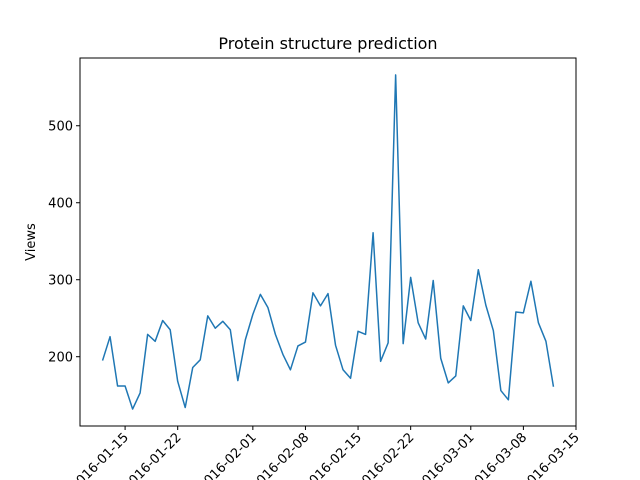 This screenshot has height=480, width=640. I want to click on x-tick-label: 2016-02-15, so click(333, 455).